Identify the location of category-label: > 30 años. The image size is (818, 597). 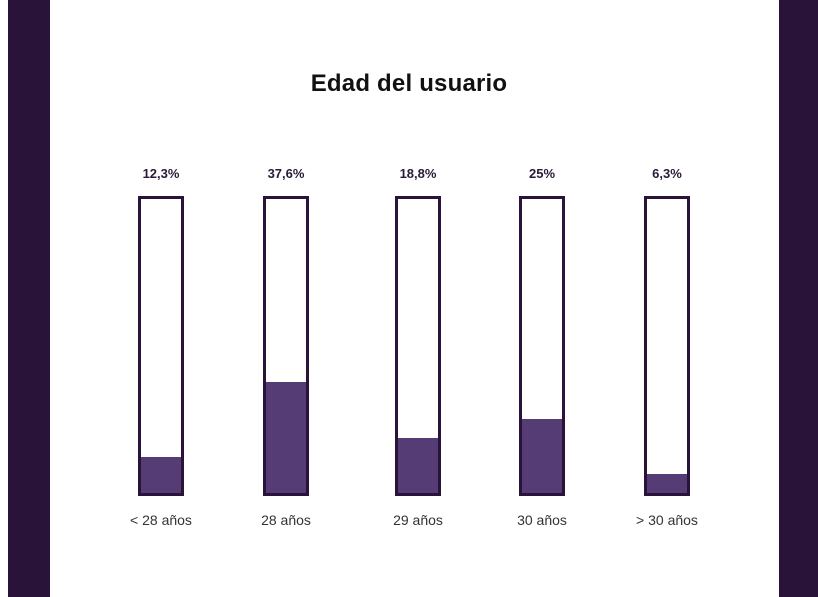
(667, 520).